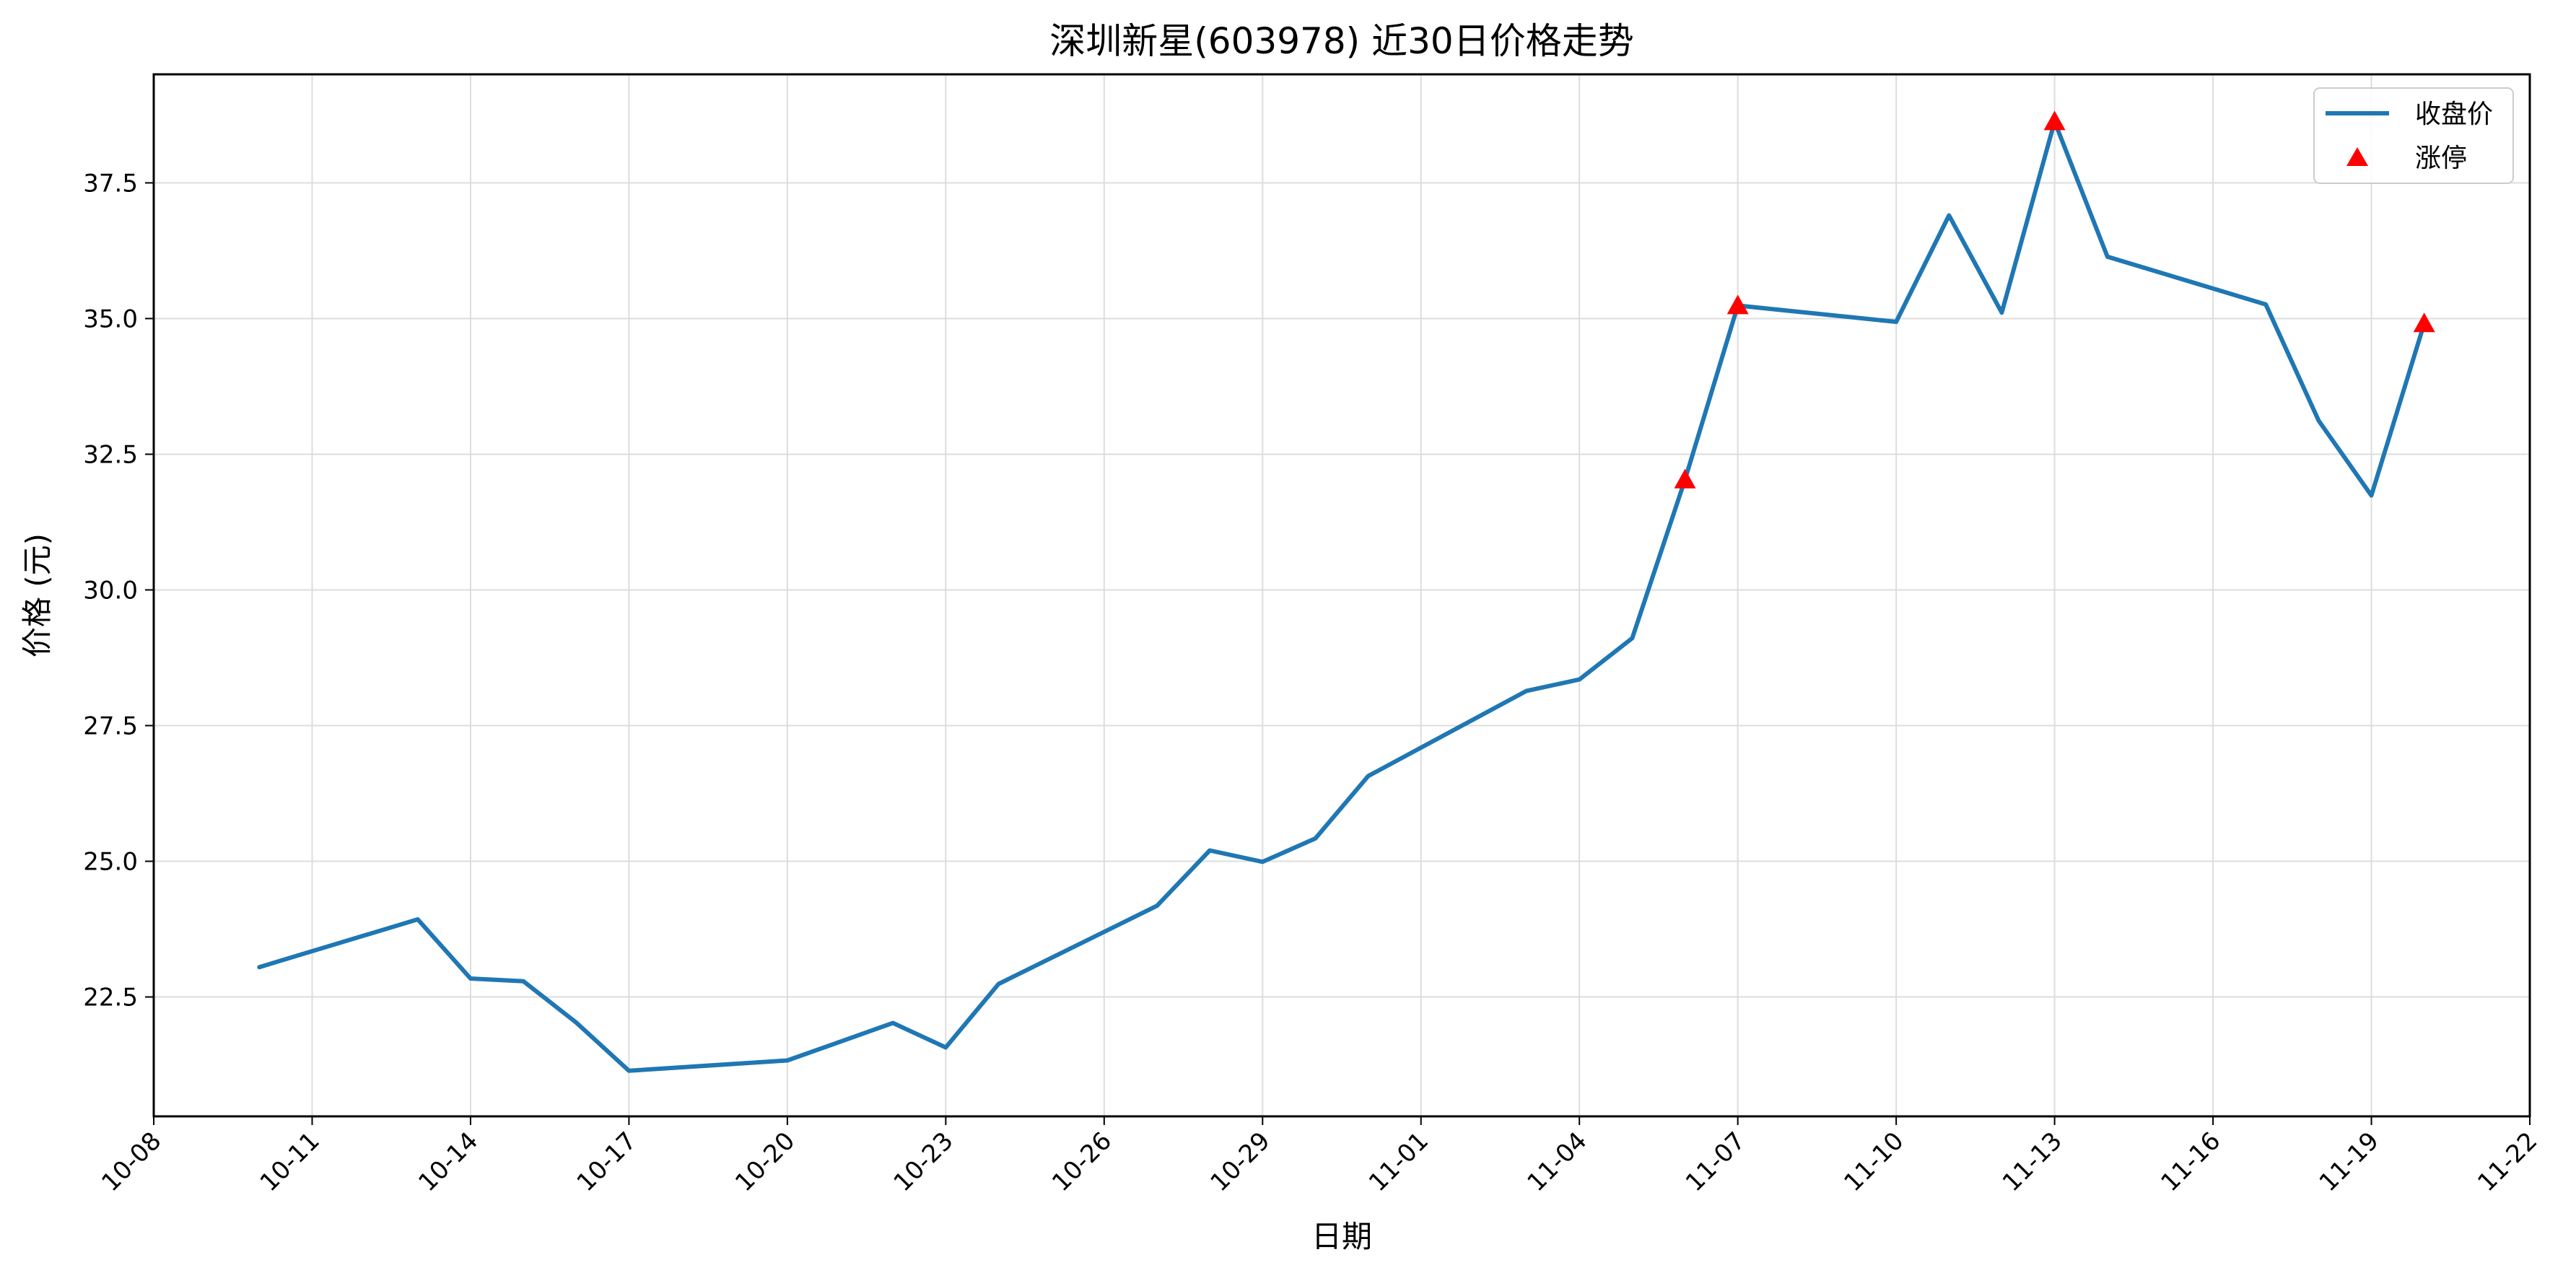 The image size is (2576, 1278). I want to click on x-axis-label: 日期, so click(1341, 1236).